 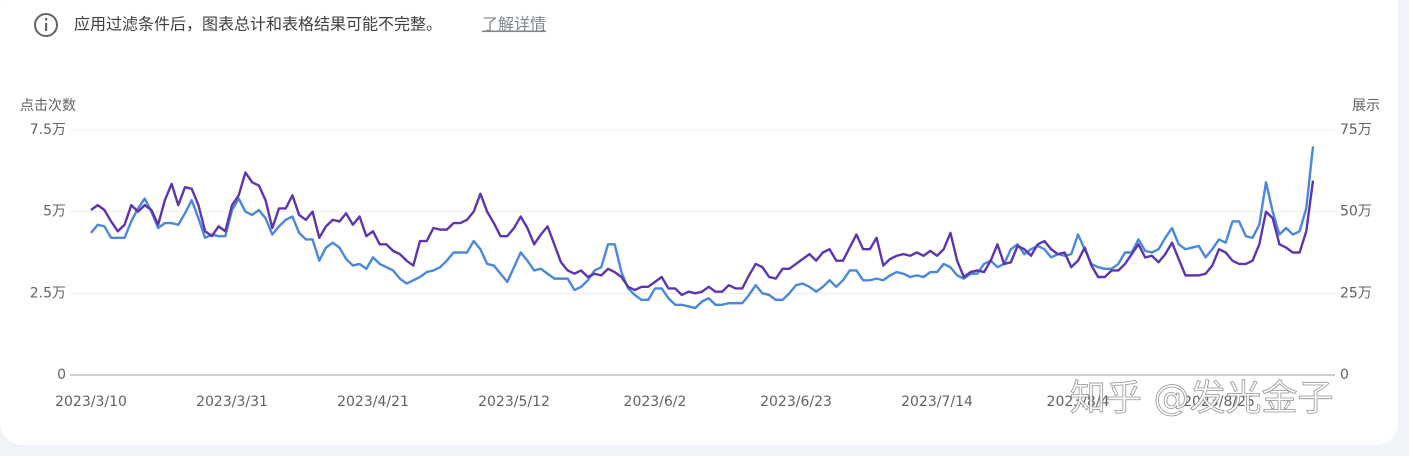 What do you see at coordinates (54, 212) in the screenshot?
I see `y-tick-label: 5万` at bounding box center [54, 212].